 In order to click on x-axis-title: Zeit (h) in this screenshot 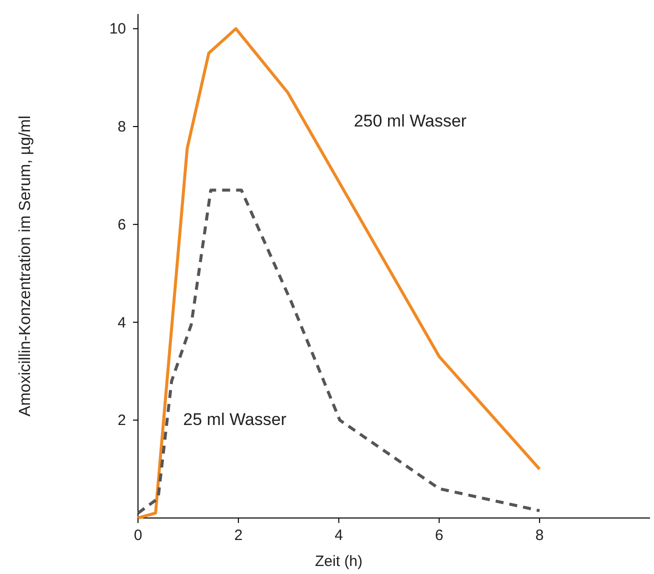, I will do `click(339, 561)`.